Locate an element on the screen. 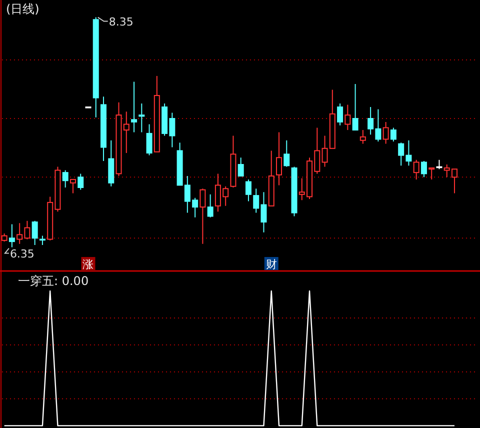 The height and width of the screenshot is (428, 480). chart-title: (日线) is located at coordinates (23, 9).